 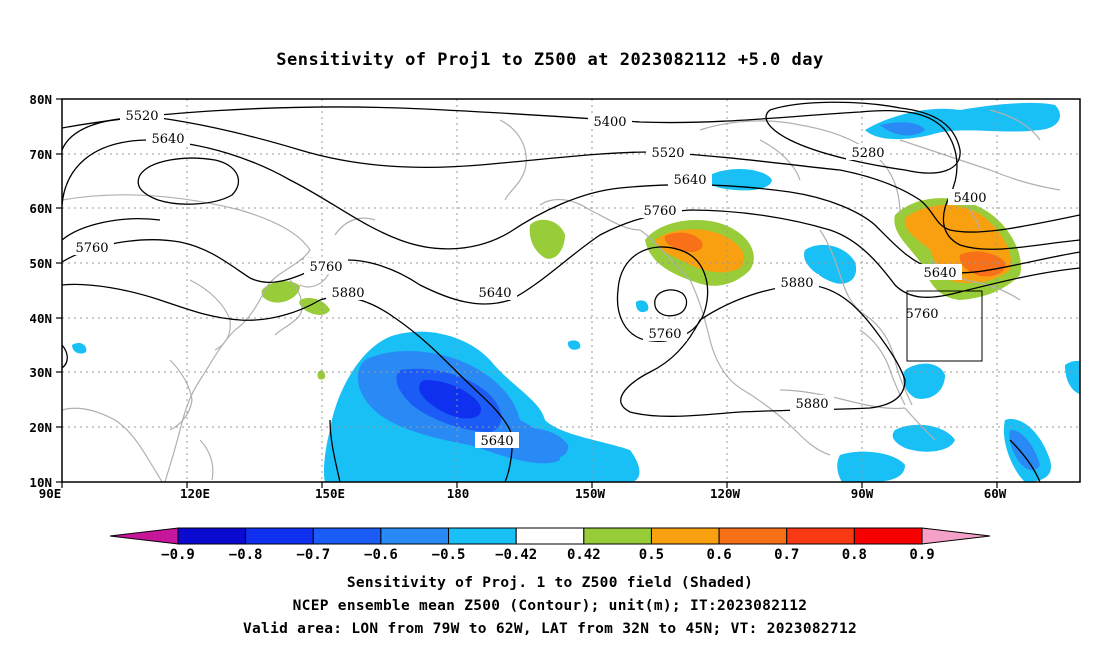 I want to click on contour-5760-inner, so click(x=671, y=303).